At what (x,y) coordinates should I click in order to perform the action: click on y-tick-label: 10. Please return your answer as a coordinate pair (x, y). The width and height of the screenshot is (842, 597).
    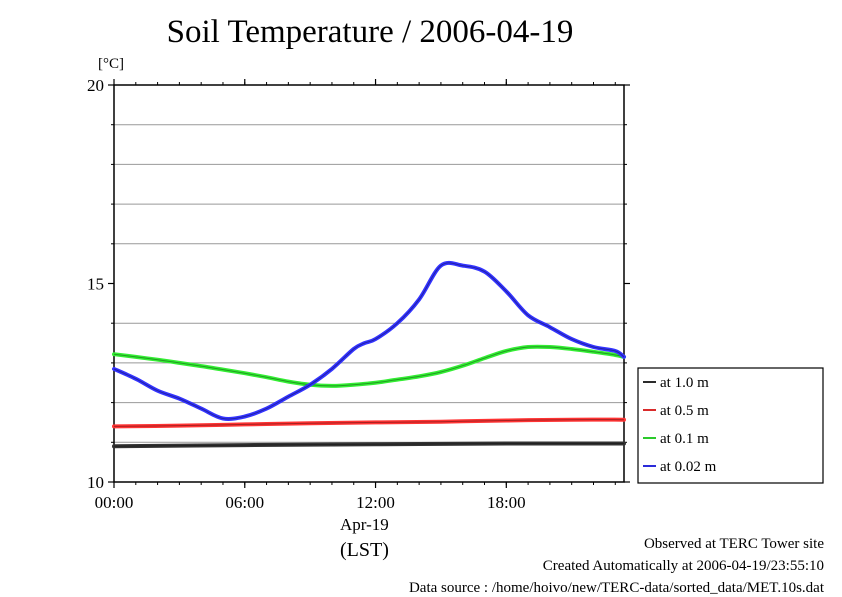
    Looking at the image, I should click on (95, 482).